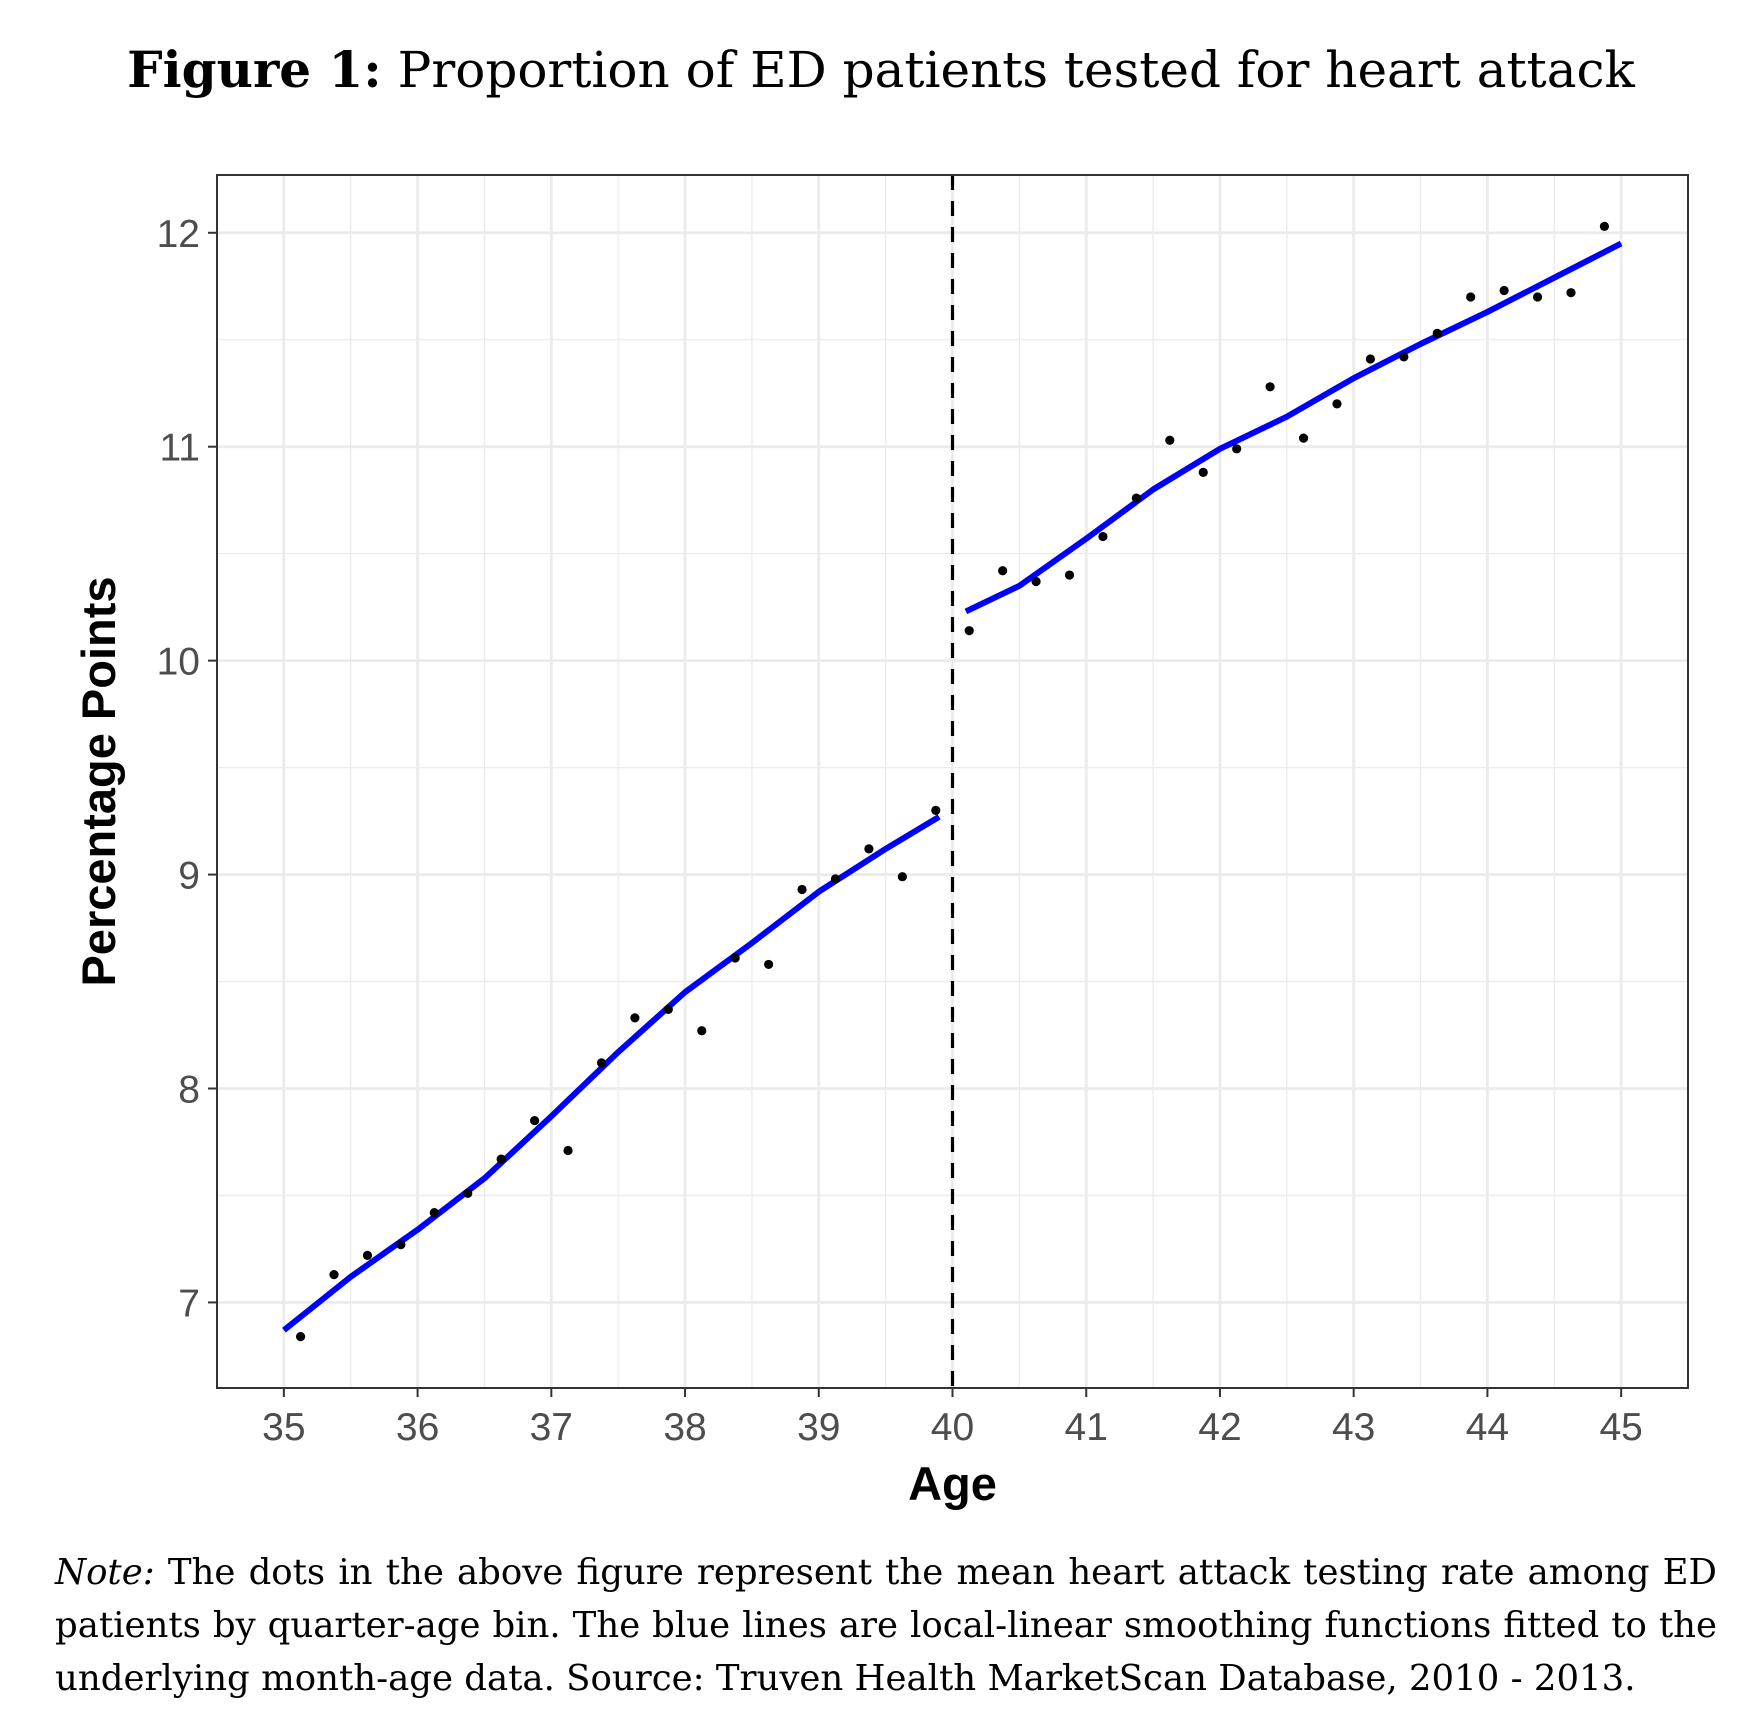 The image size is (1762, 1728). Describe the element at coordinates (98, 781) in the screenshot. I see `y-axis-label: Percentage Points` at that location.